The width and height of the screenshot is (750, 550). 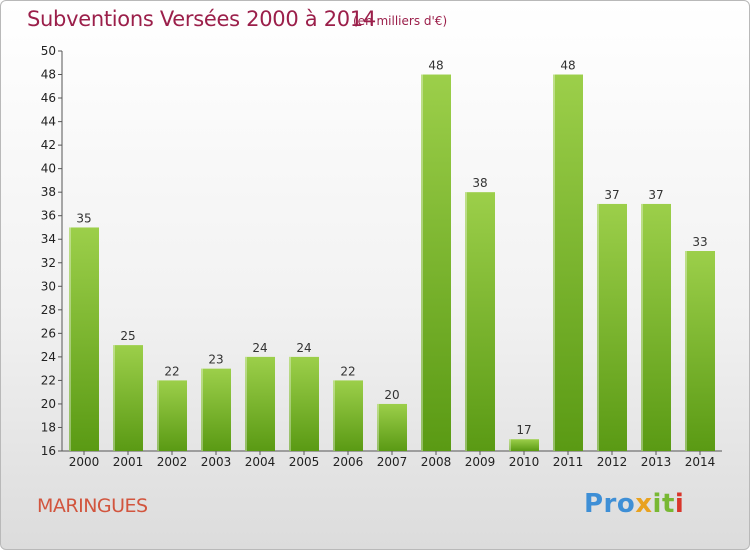 What do you see at coordinates (391, 395) in the screenshot?
I see `data-label: 20` at bounding box center [391, 395].